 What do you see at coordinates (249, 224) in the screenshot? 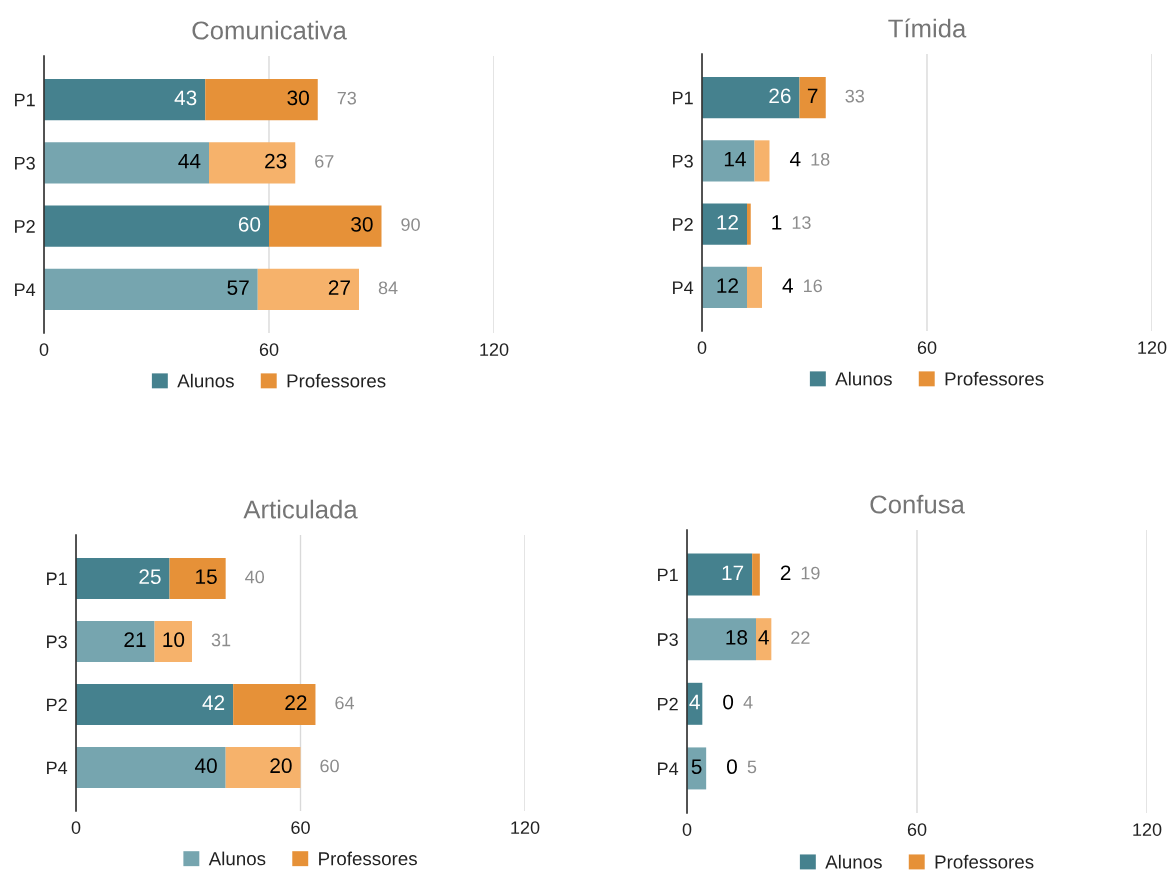
I see `data-label: 60` at bounding box center [249, 224].